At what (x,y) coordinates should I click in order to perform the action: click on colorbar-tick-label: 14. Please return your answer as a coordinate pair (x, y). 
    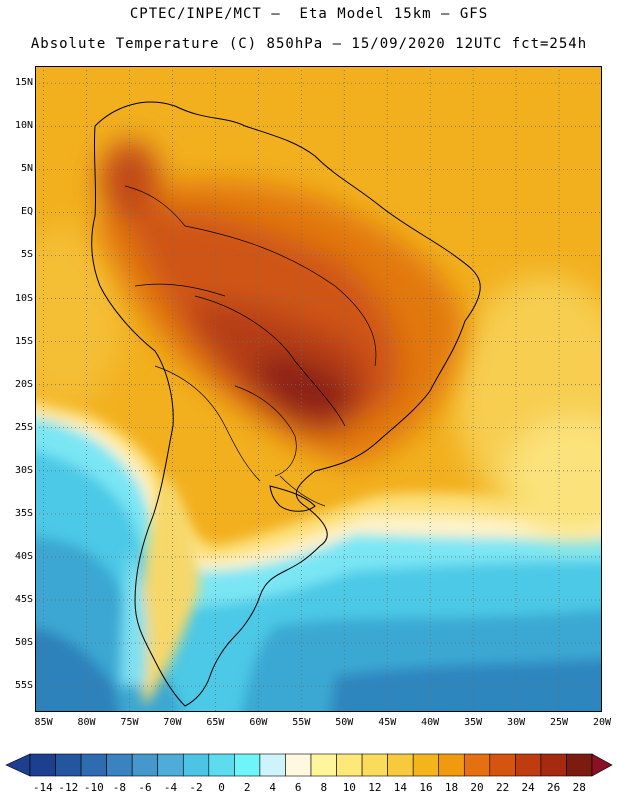
    Looking at the image, I should click on (400, 787).